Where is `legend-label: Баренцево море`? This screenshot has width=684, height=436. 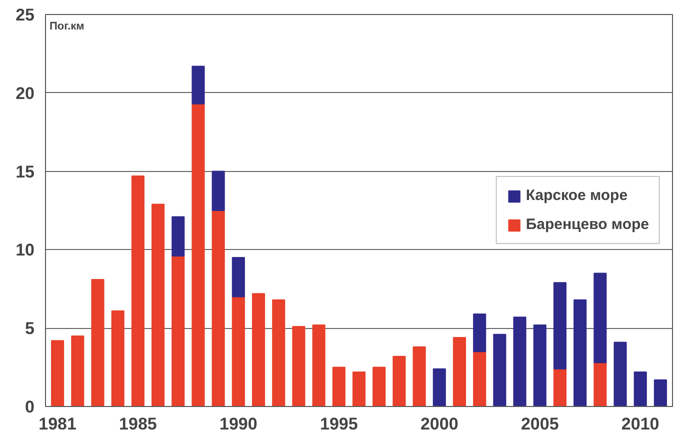 legend-label: Баренцево море is located at coordinates (587, 224).